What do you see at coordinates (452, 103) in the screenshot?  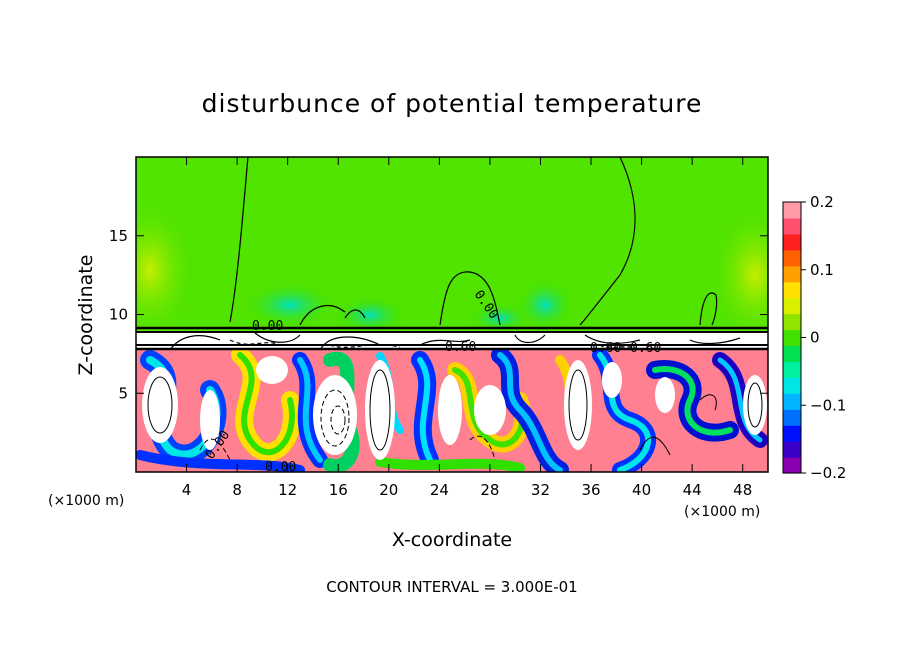 I see `chart-title: disturbunce of potential temperature` at bounding box center [452, 103].